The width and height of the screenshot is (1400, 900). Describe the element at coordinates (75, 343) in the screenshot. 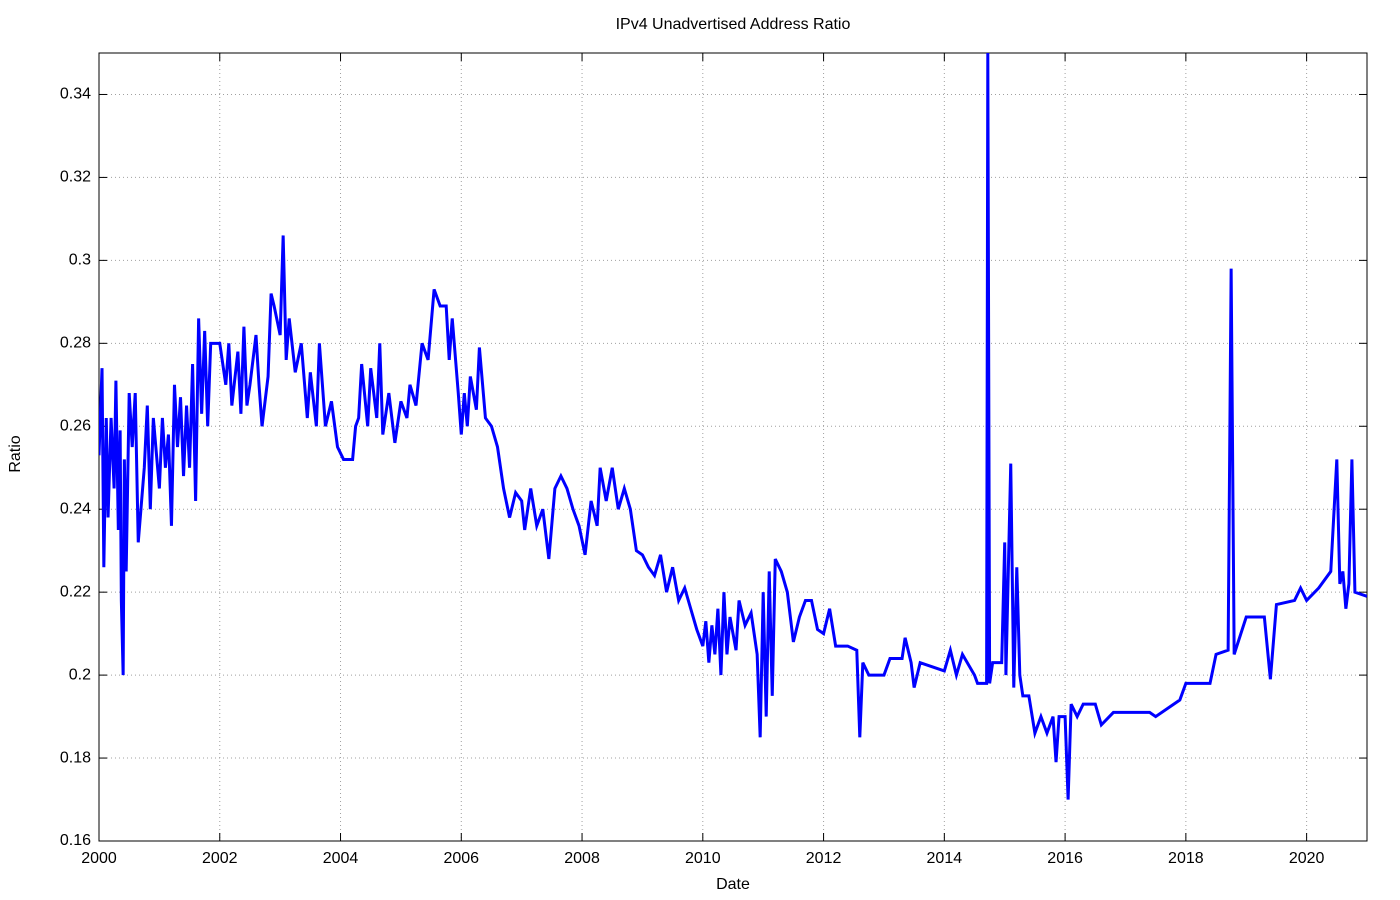

I see `y-tick-label: 0.28` at that location.